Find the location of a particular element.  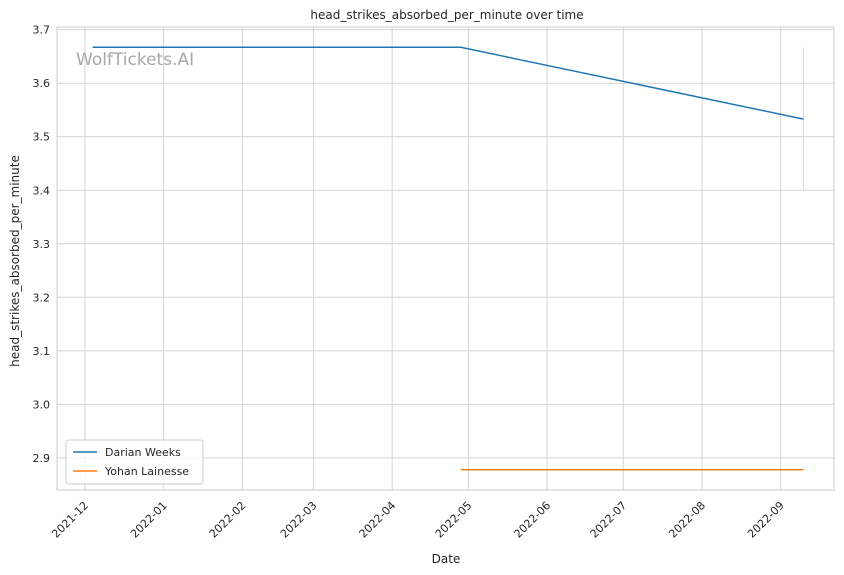

y-tick-label: 3.3 is located at coordinates (42, 244).